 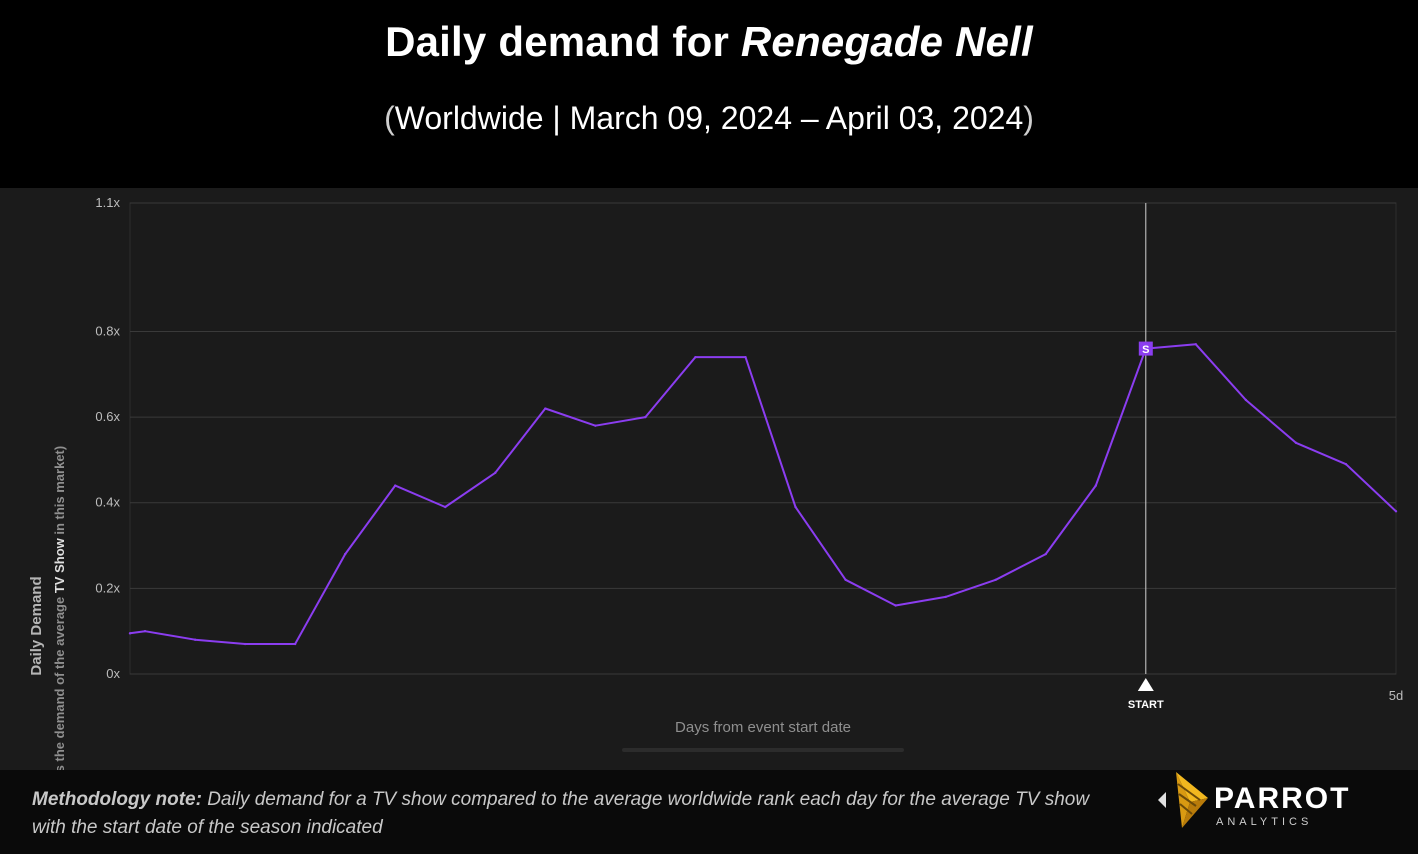 What do you see at coordinates (117, 799) in the screenshot?
I see `methodology-label: Methodology note:` at bounding box center [117, 799].